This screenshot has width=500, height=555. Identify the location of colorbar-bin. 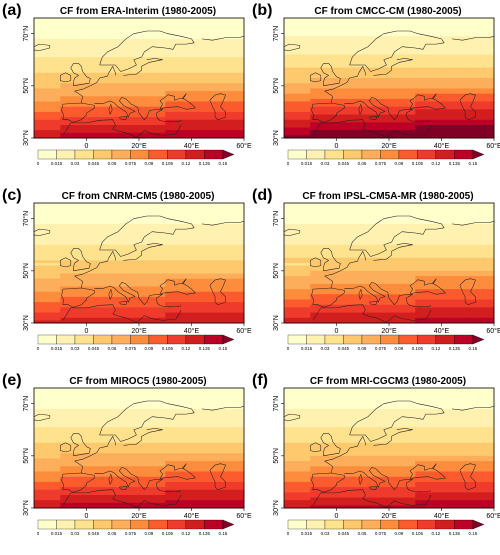
(390, 339).